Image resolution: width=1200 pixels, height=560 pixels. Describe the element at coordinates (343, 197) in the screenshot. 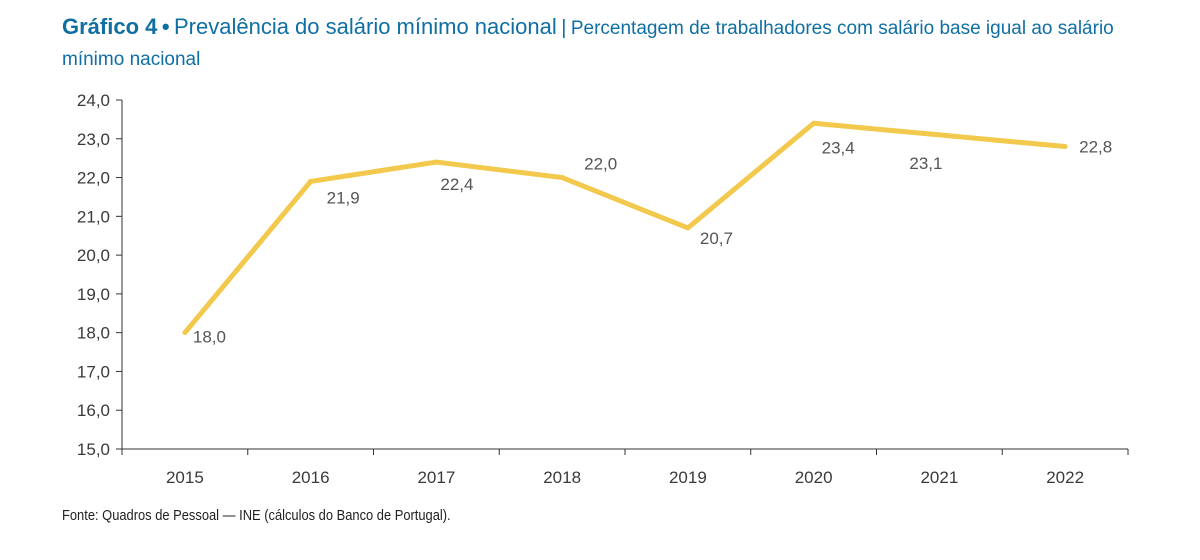

I see `data-label: 21,9` at that location.